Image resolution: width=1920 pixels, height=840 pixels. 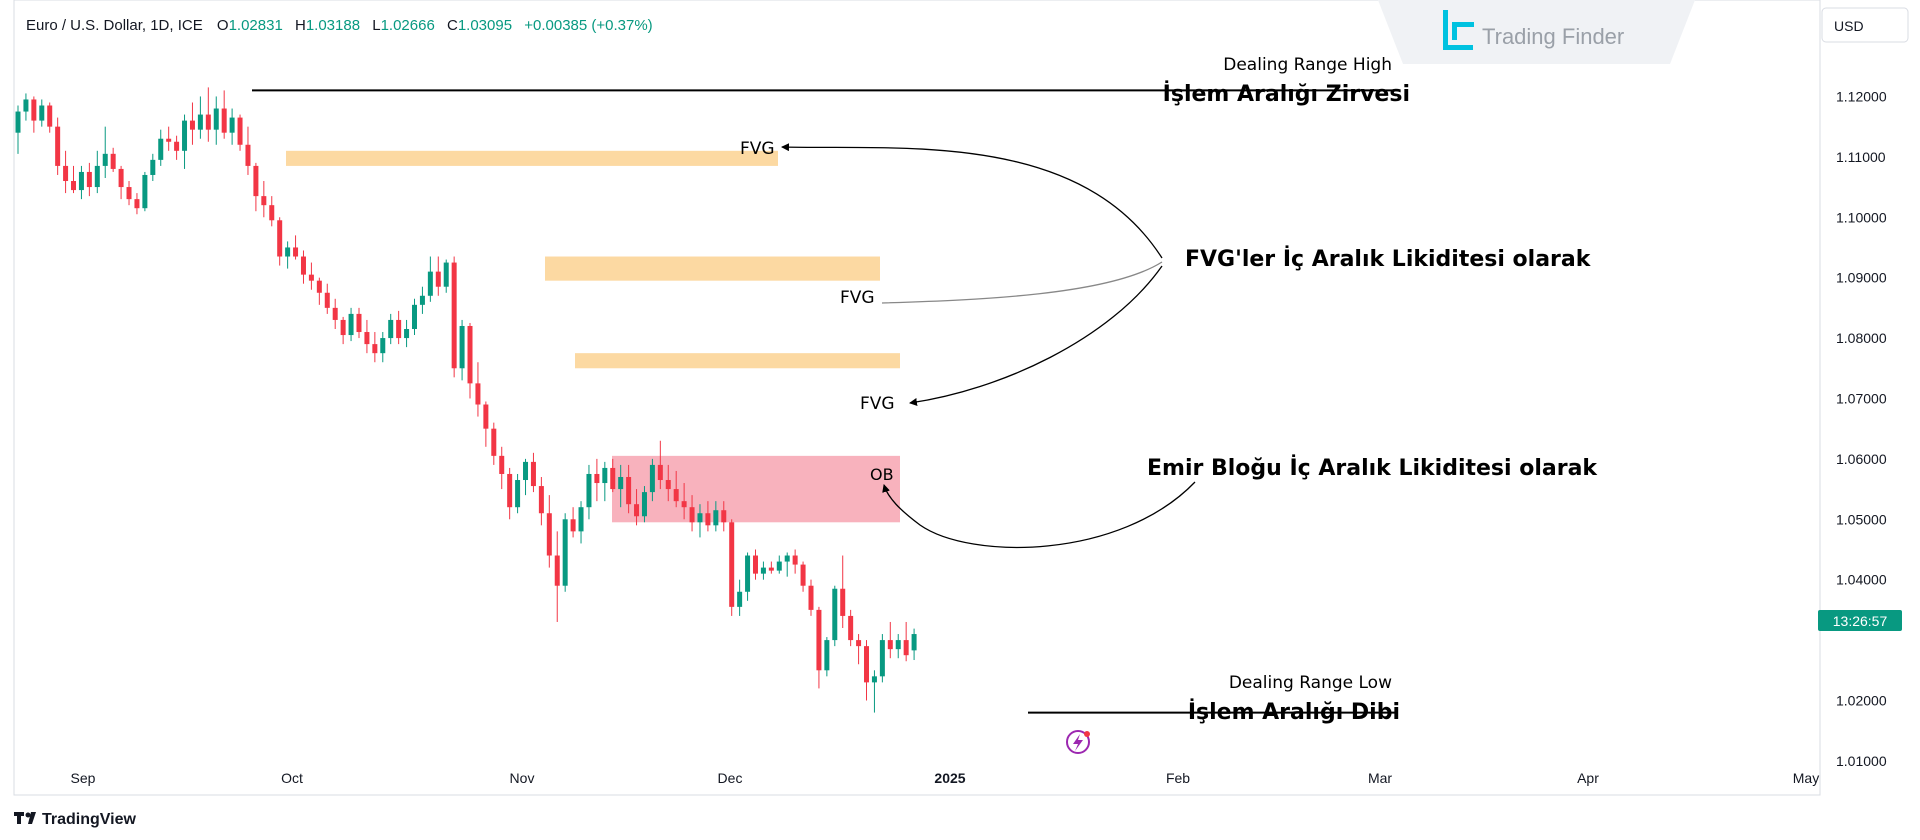 What do you see at coordinates (1078, 742) in the screenshot?
I see `event-marker-icon` at bounding box center [1078, 742].